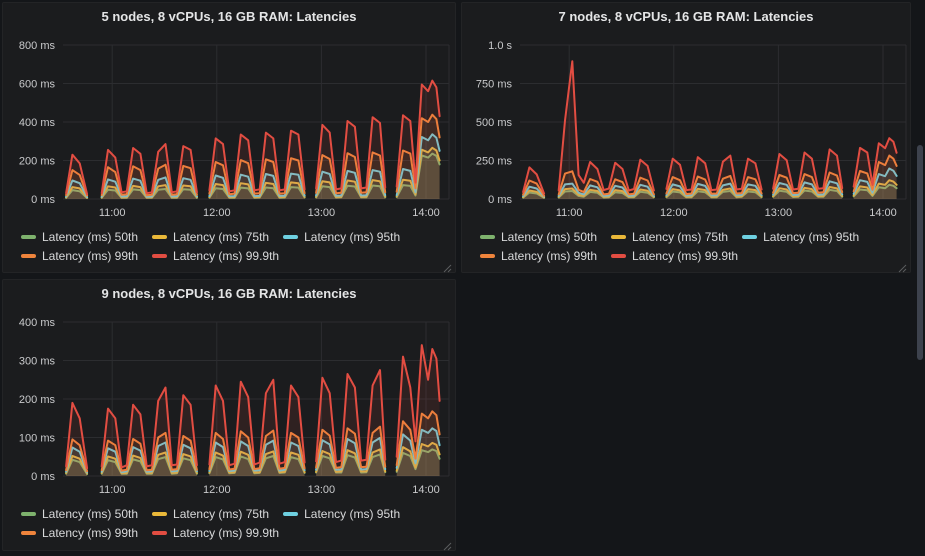 The width and height of the screenshot is (925, 556). What do you see at coordinates (229, 293) in the screenshot?
I see `panel-title: 9 nodes, 8 vCPUs, 16 GB RAM: Latencies` at bounding box center [229, 293].